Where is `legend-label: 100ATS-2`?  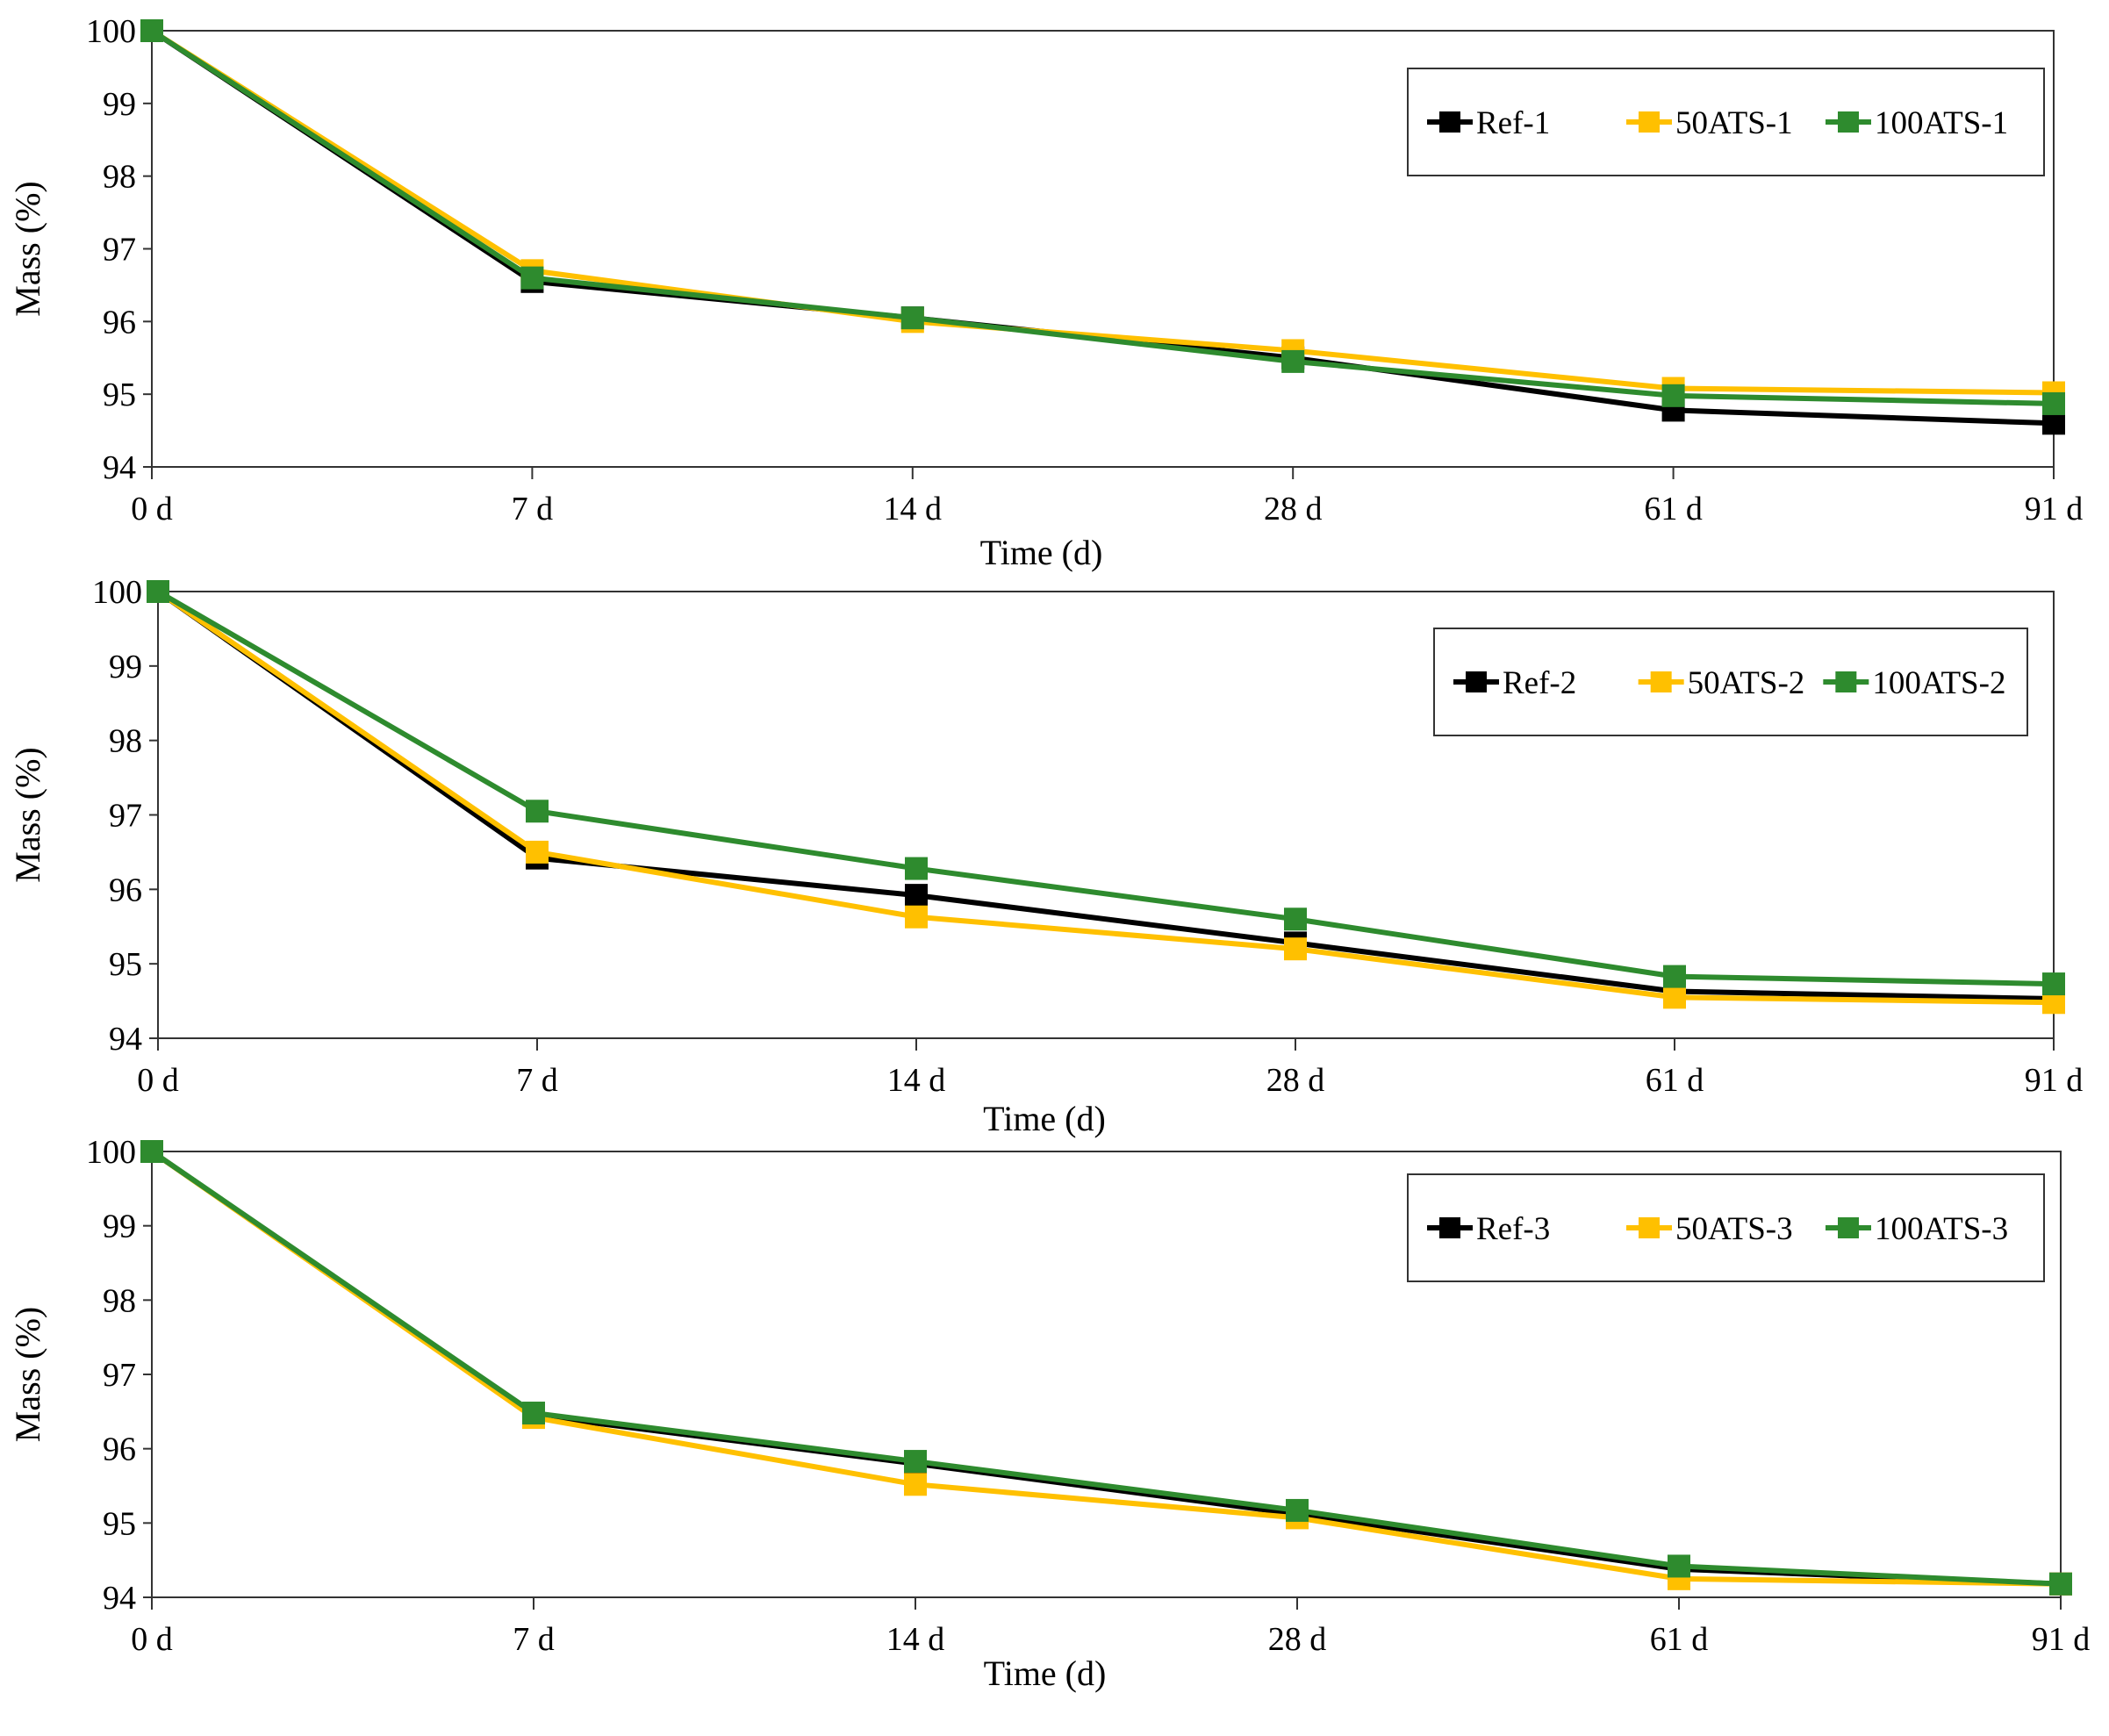 legend-label: 100ATS-2 is located at coordinates (1939, 683).